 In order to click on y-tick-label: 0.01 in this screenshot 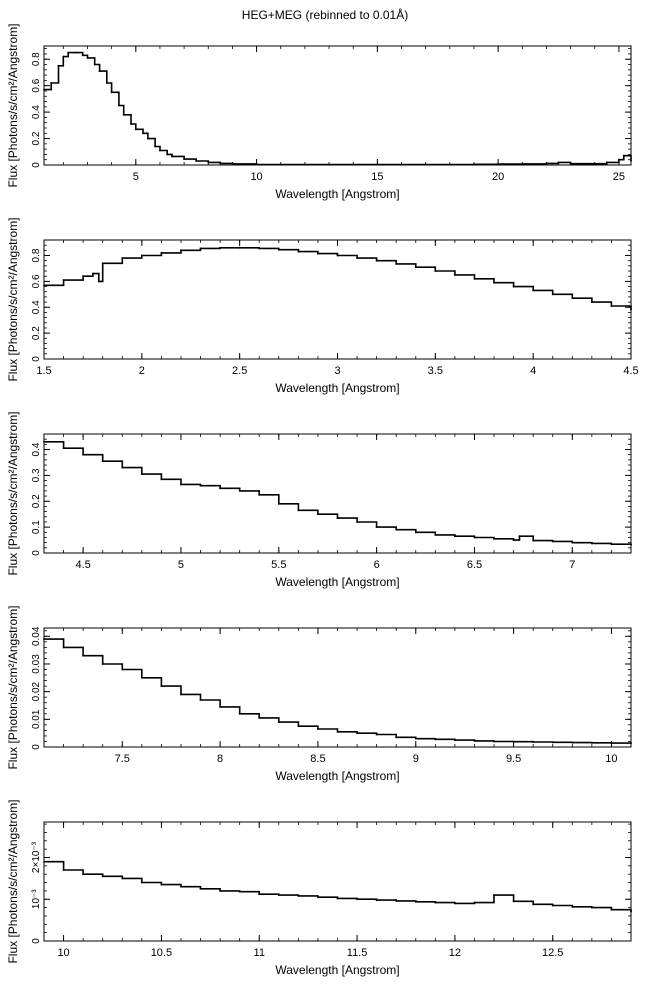, I will do `click(36, 719)`.